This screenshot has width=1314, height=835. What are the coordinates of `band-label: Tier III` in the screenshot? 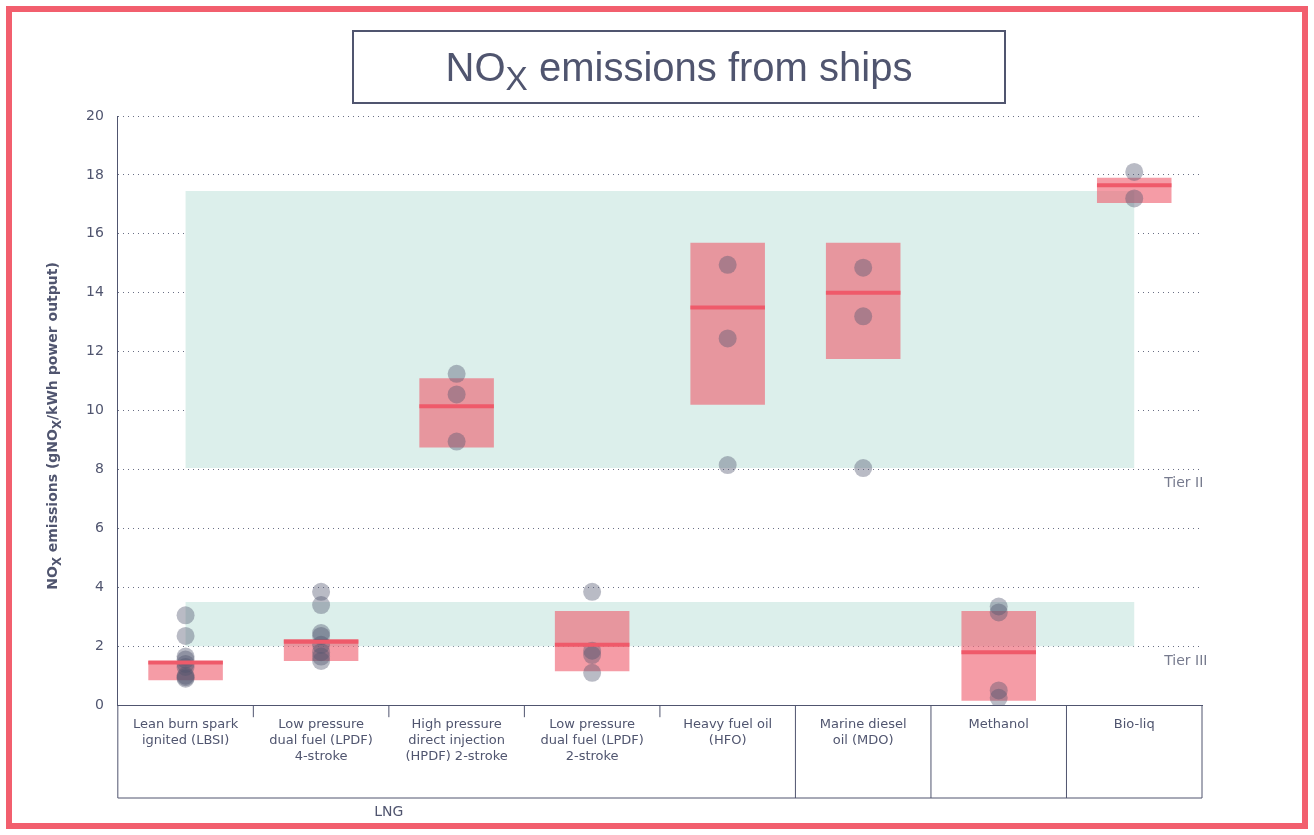 It's located at (1185, 659).